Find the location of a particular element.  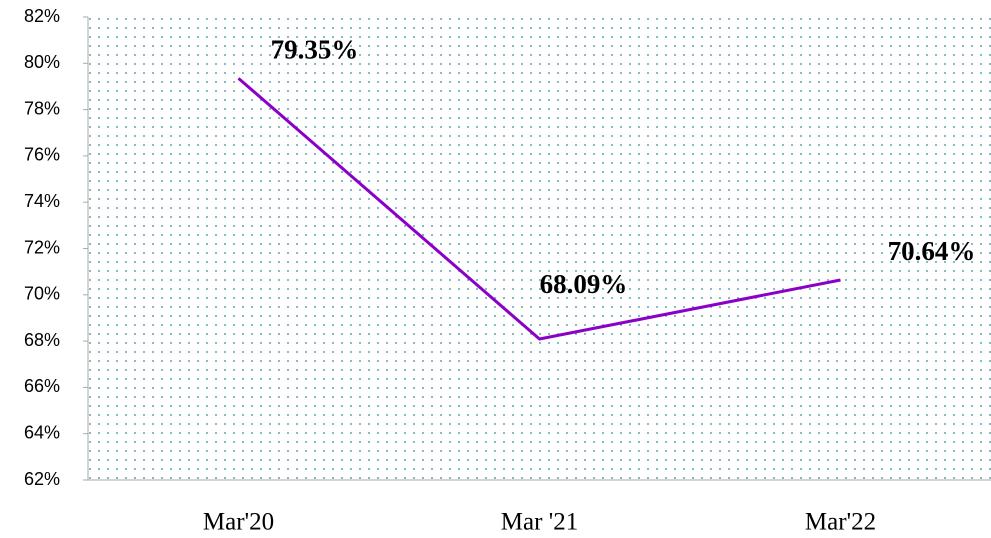

x-tick-label: Mar'22 is located at coordinates (840, 522).